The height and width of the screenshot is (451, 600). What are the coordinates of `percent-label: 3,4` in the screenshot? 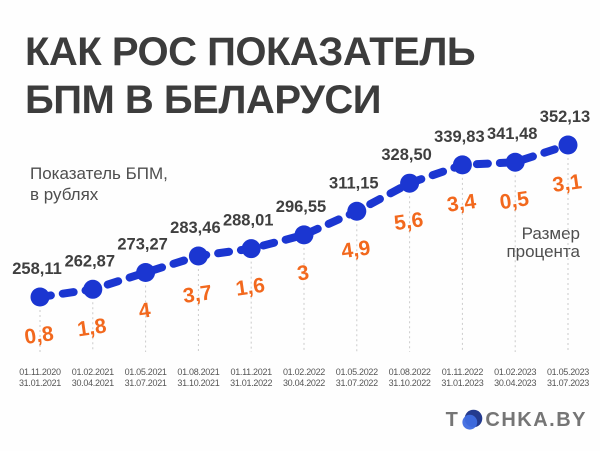 It's located at (461, 203).